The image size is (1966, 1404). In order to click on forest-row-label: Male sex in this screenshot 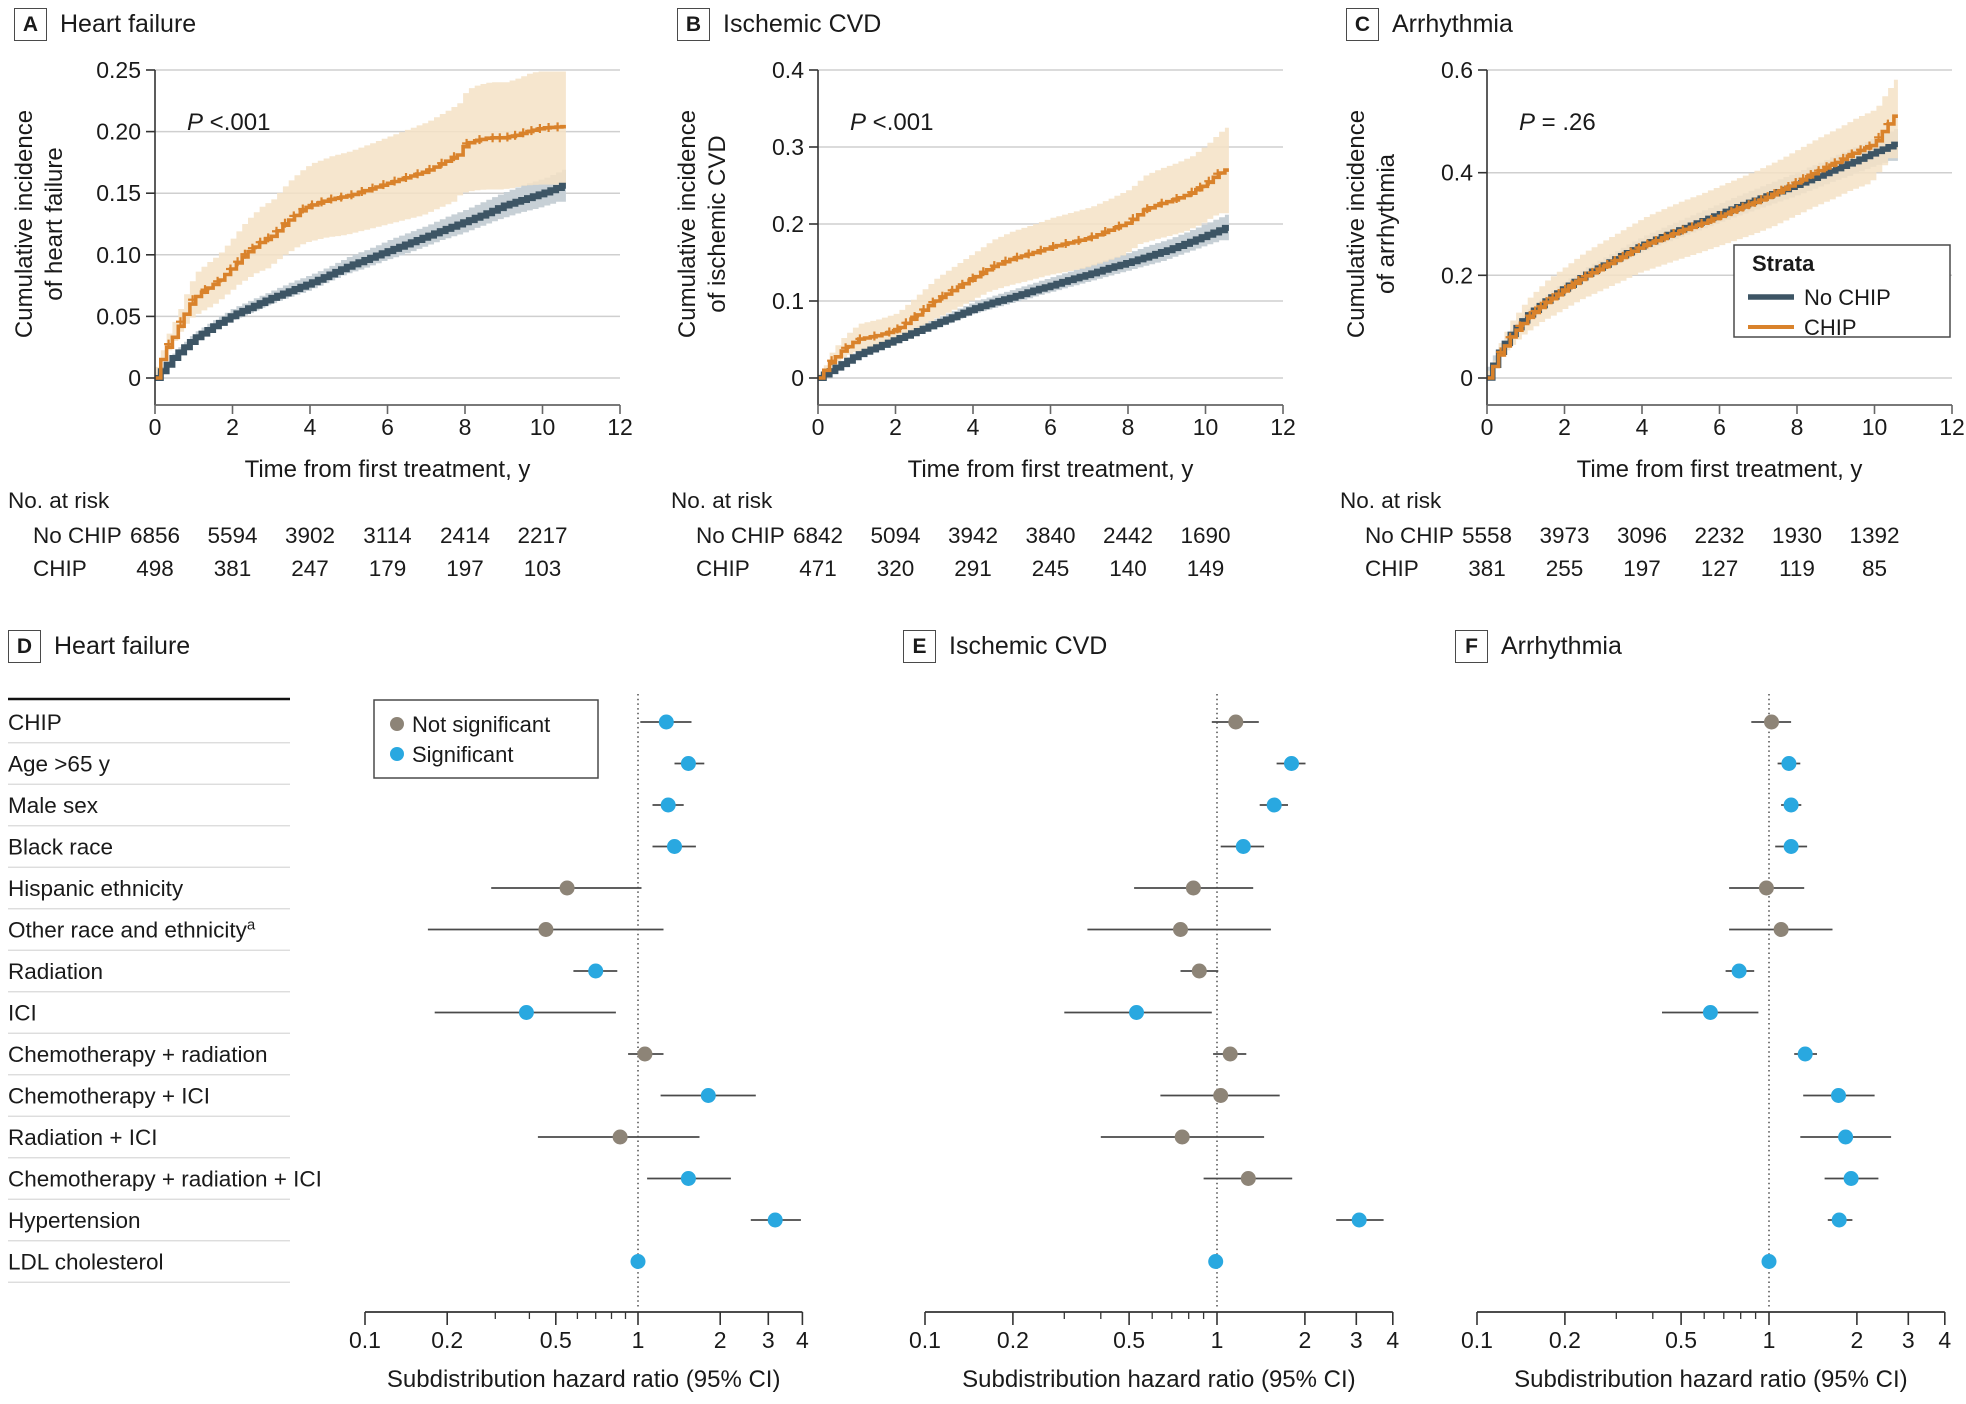, I will do `click(53, 805)`.